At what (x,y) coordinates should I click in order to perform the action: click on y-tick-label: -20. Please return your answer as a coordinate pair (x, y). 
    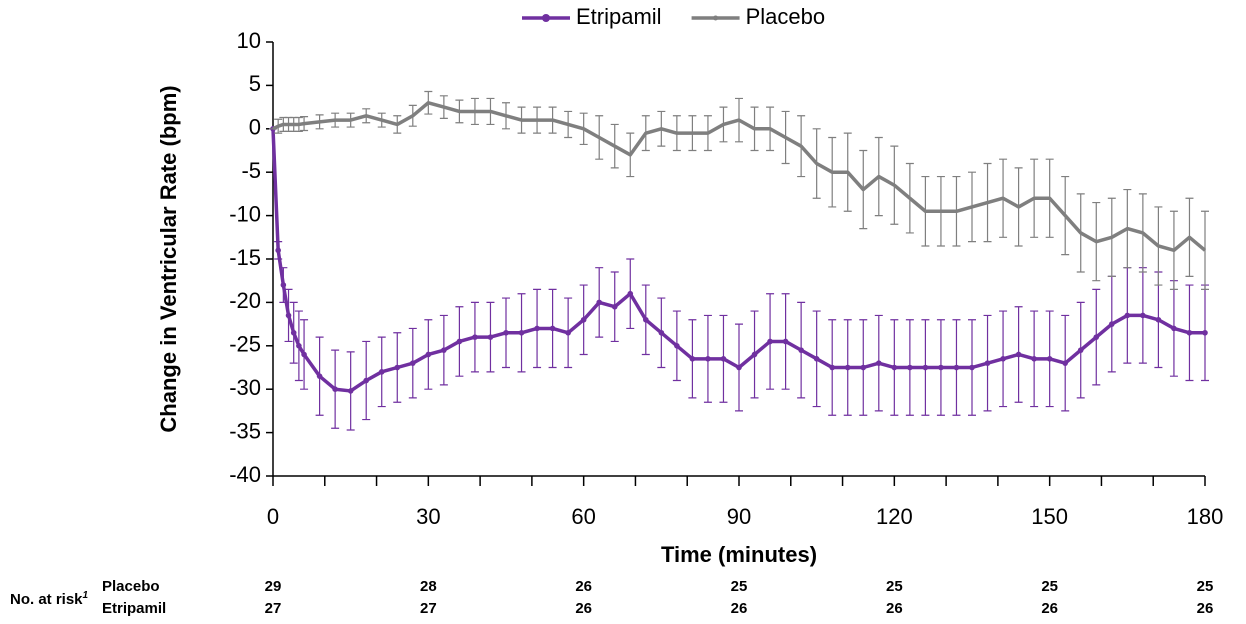
    Looking at the image, I should click on (245, 300).